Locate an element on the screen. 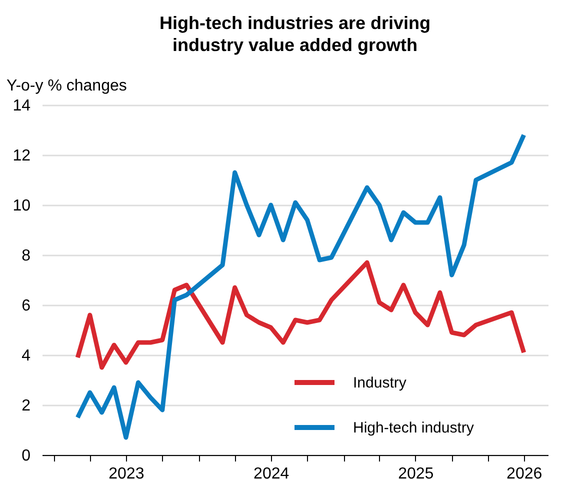 The image size is (569, 479). x-tick-label: 2023 is located at coordinates (126, 472).